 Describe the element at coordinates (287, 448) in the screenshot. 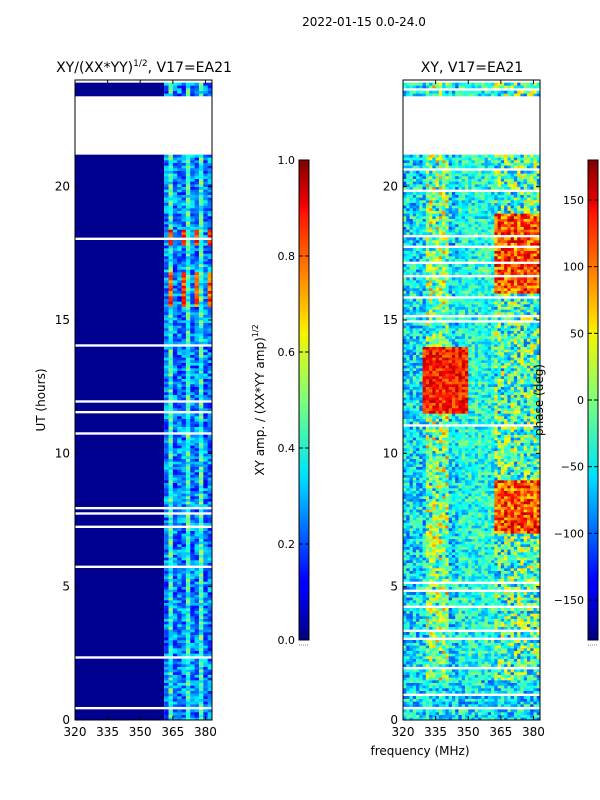

I see `left-colorbar-tick-label: 0.4` at that location.